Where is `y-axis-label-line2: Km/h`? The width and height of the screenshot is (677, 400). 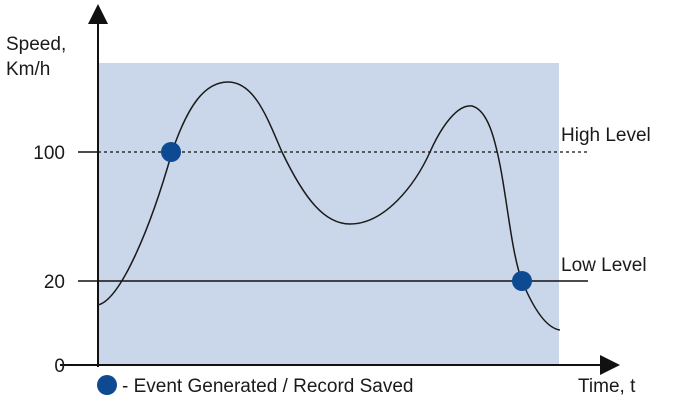
y-axis-label-line2: Km/h is located at coordinates (28, 69).